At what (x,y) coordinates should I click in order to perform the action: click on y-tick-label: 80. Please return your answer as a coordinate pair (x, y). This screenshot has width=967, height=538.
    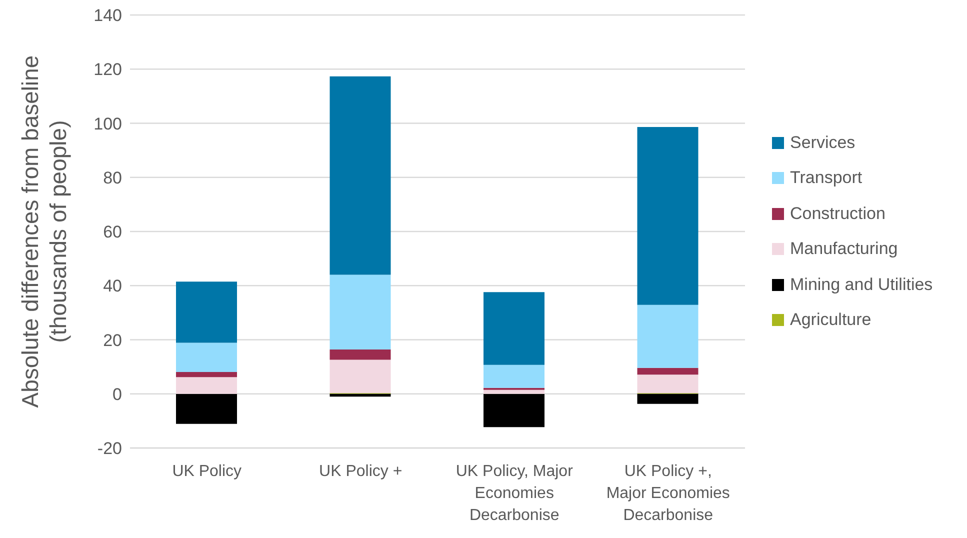
    Looking at the image, I should click on (112, 178).